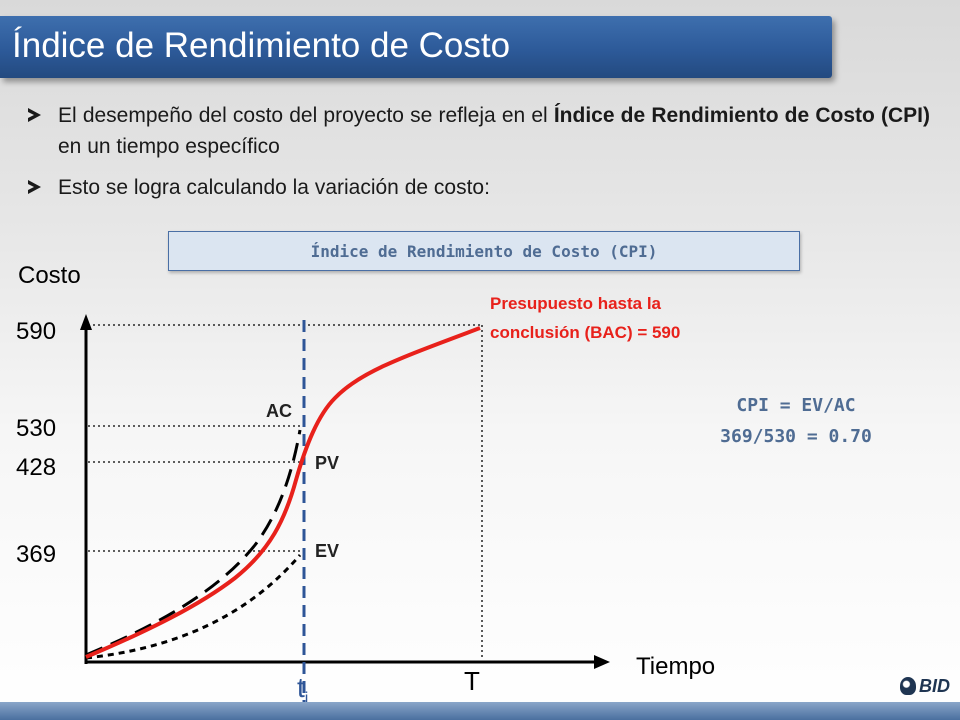 The height and width of the screenshot is (720, 960). Describe the element at coordinates (484, 251) in the screenshot. I see `cpi-label-box: Índice de Rendimiento de Costo (CPI)` at that location.